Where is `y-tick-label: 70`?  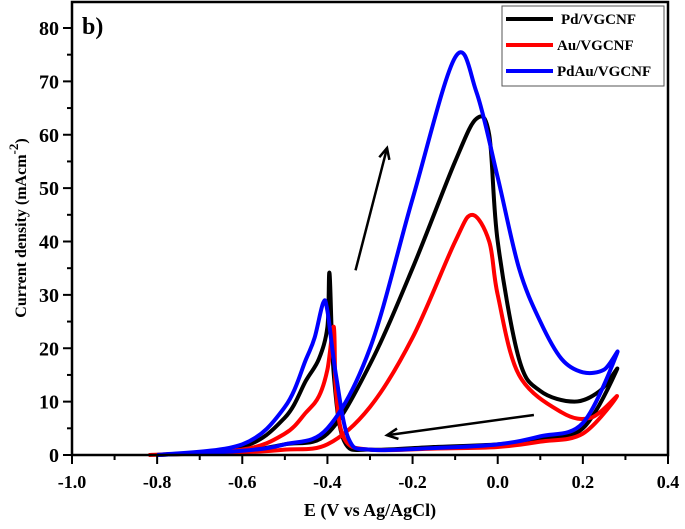
y-tick-label: 70 is located at coordinates (49, 82).